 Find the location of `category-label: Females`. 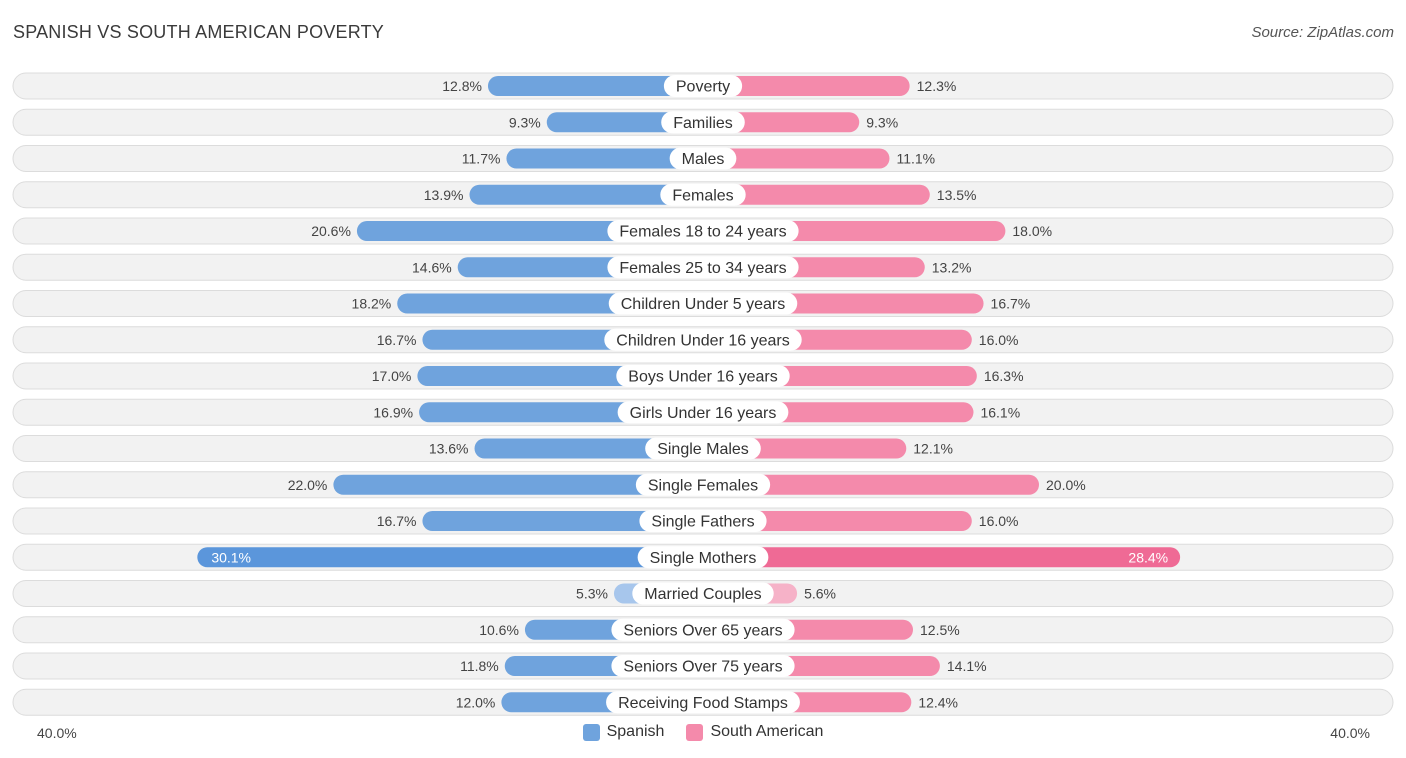

category-label: Females is located at coordinates (702, 195).